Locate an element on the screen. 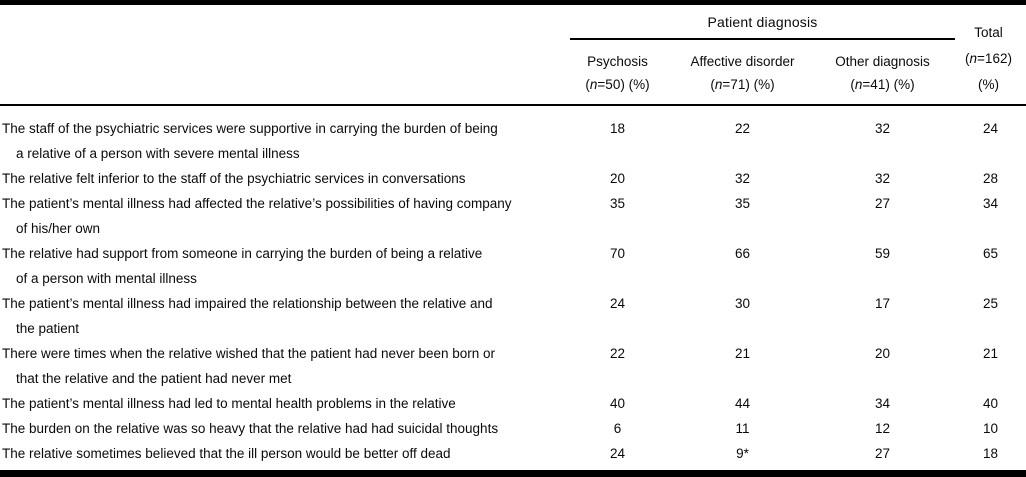 This screenshot has height=477, width=1026. value-other-diagnosis: 17 is located at coordinates (882, 303).